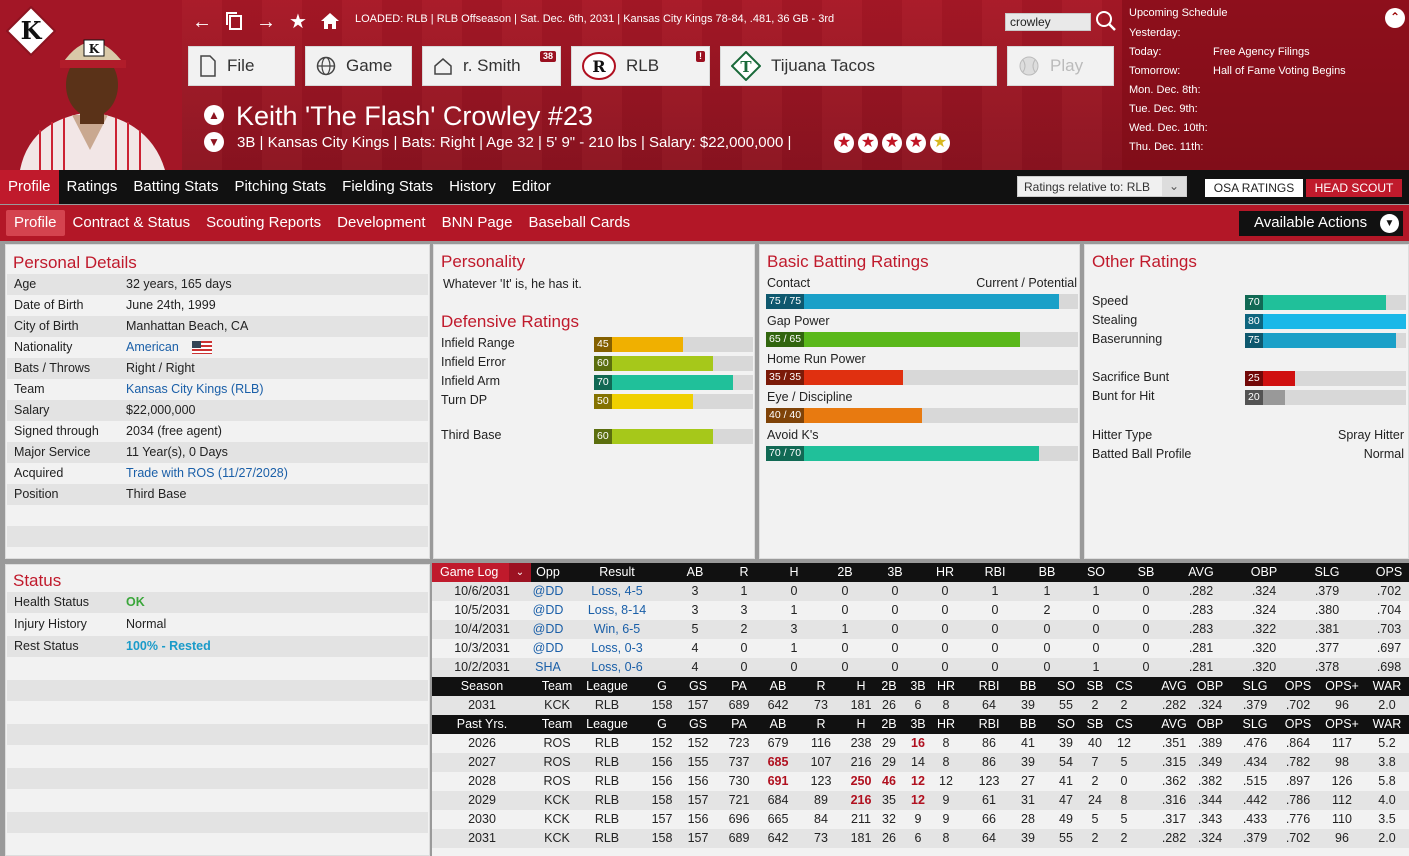 Image resolution: width=1409 pixels, height=856 pixels. I want to click on subtab-contract-status: Contract & Status, so click(131, 222).